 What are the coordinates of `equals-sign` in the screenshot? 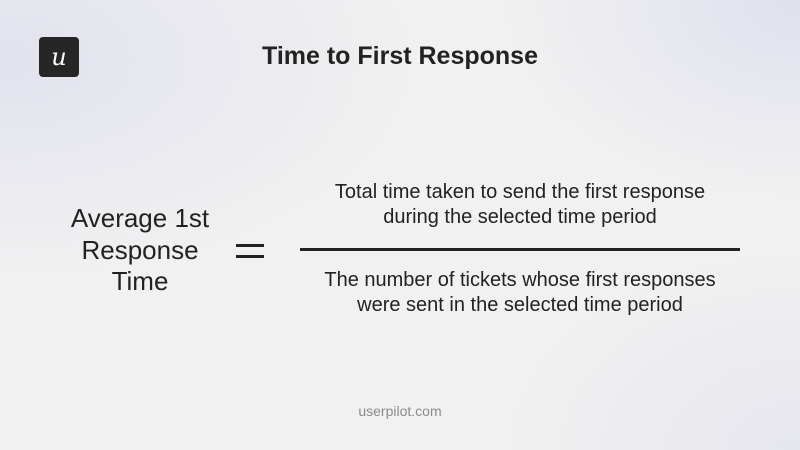 It's located at (250, 255).